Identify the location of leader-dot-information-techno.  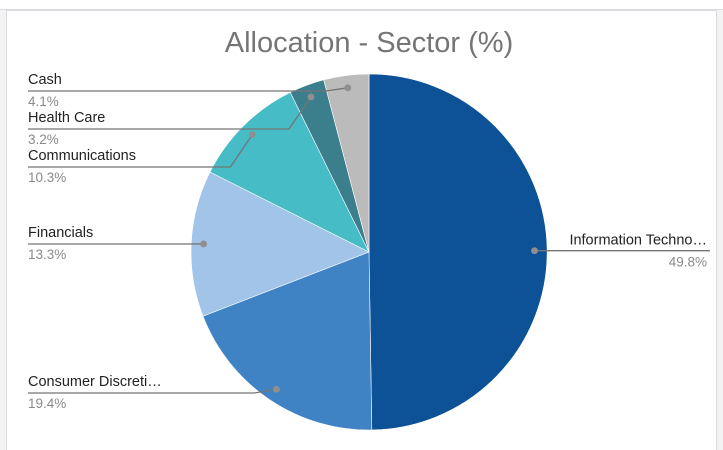
(534, 251).